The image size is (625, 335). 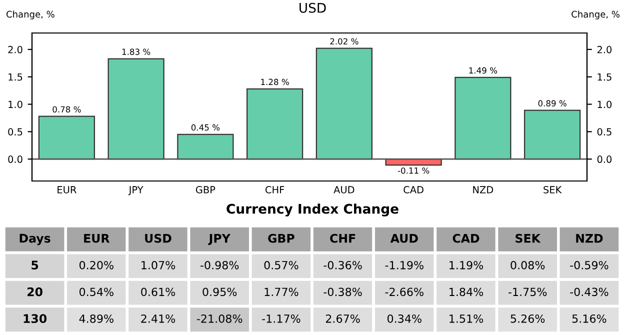 I want to click on data-label: 5.16%, so click(x=589, y=318).